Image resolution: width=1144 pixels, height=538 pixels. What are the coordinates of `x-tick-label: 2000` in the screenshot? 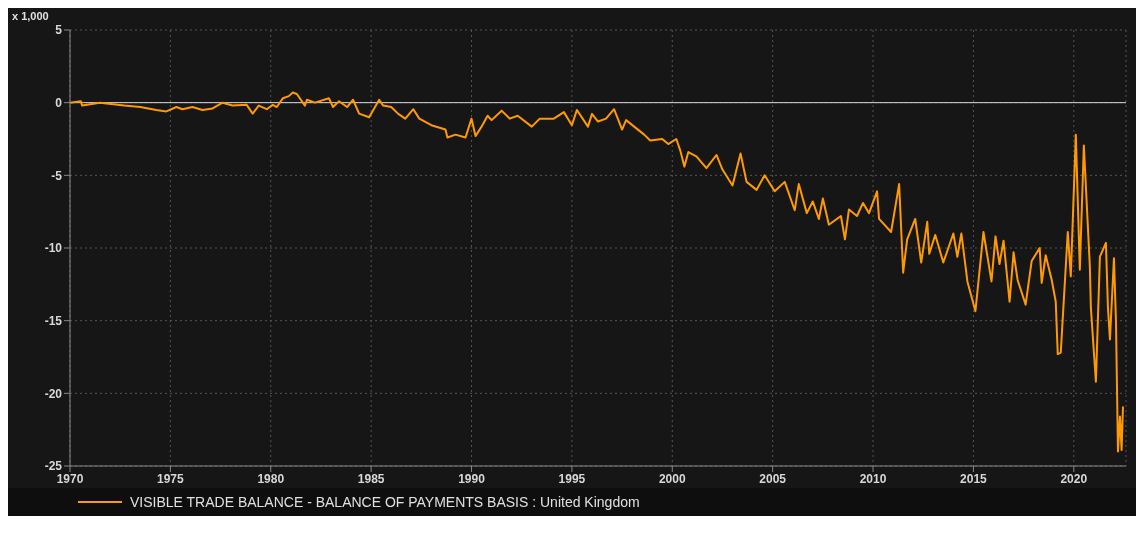 It's located at (672, 478).